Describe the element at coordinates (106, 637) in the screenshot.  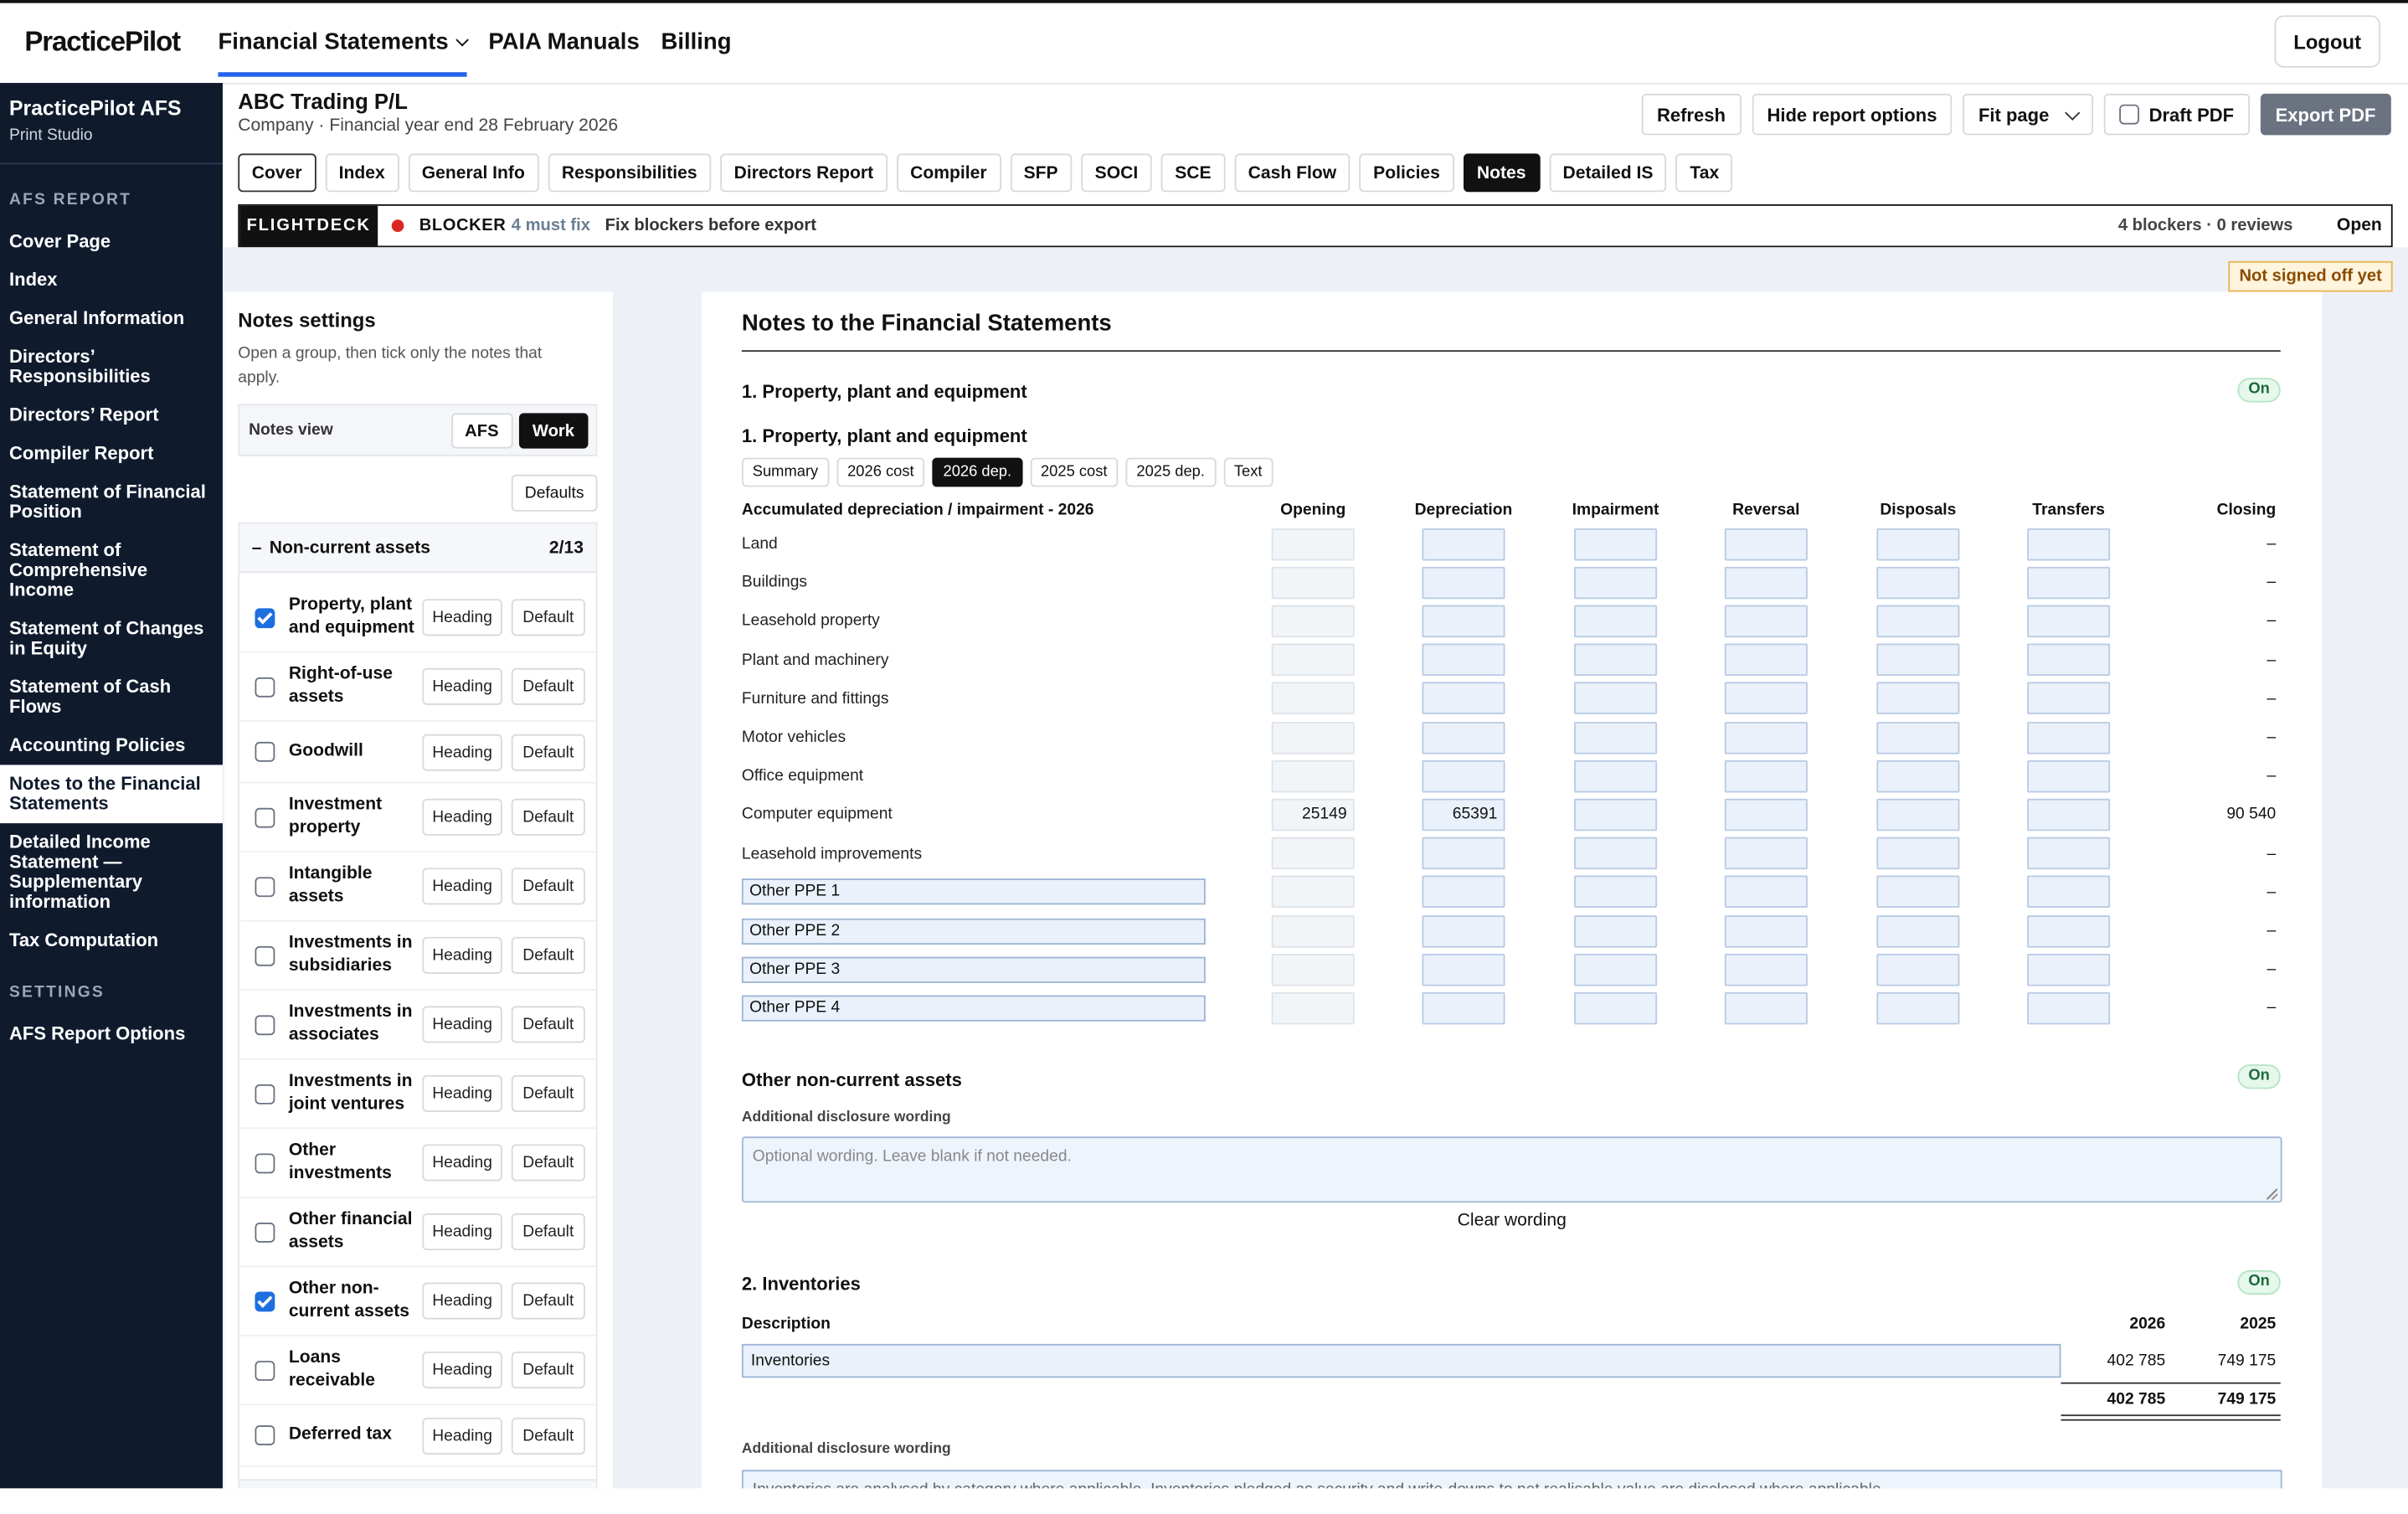
I see `sidebar-item: Statement of Changes in Equity` at that location.